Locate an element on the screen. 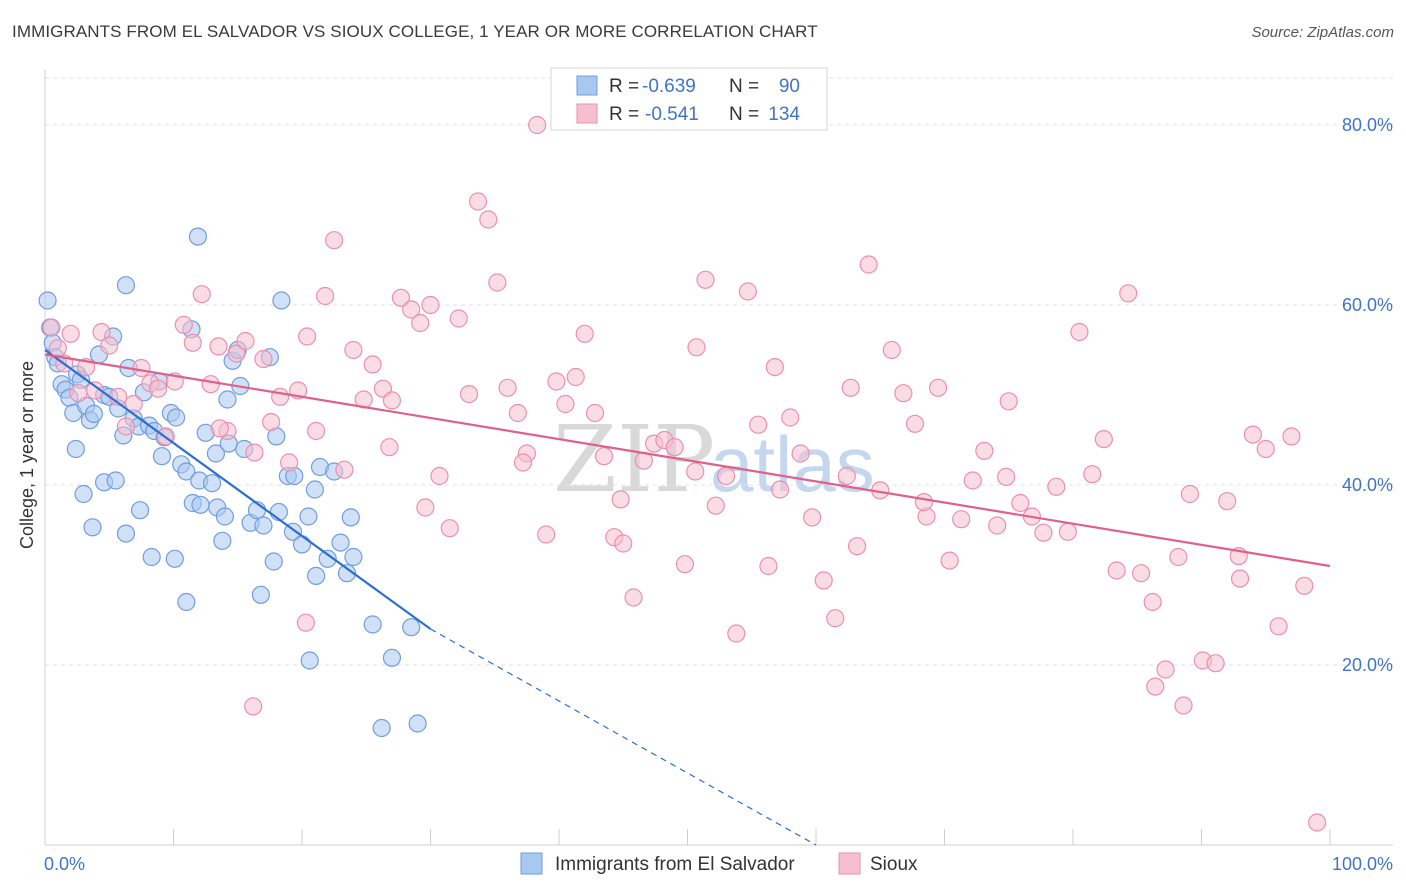  watermark-atlas: atlas is located at coordinates (792, 464).